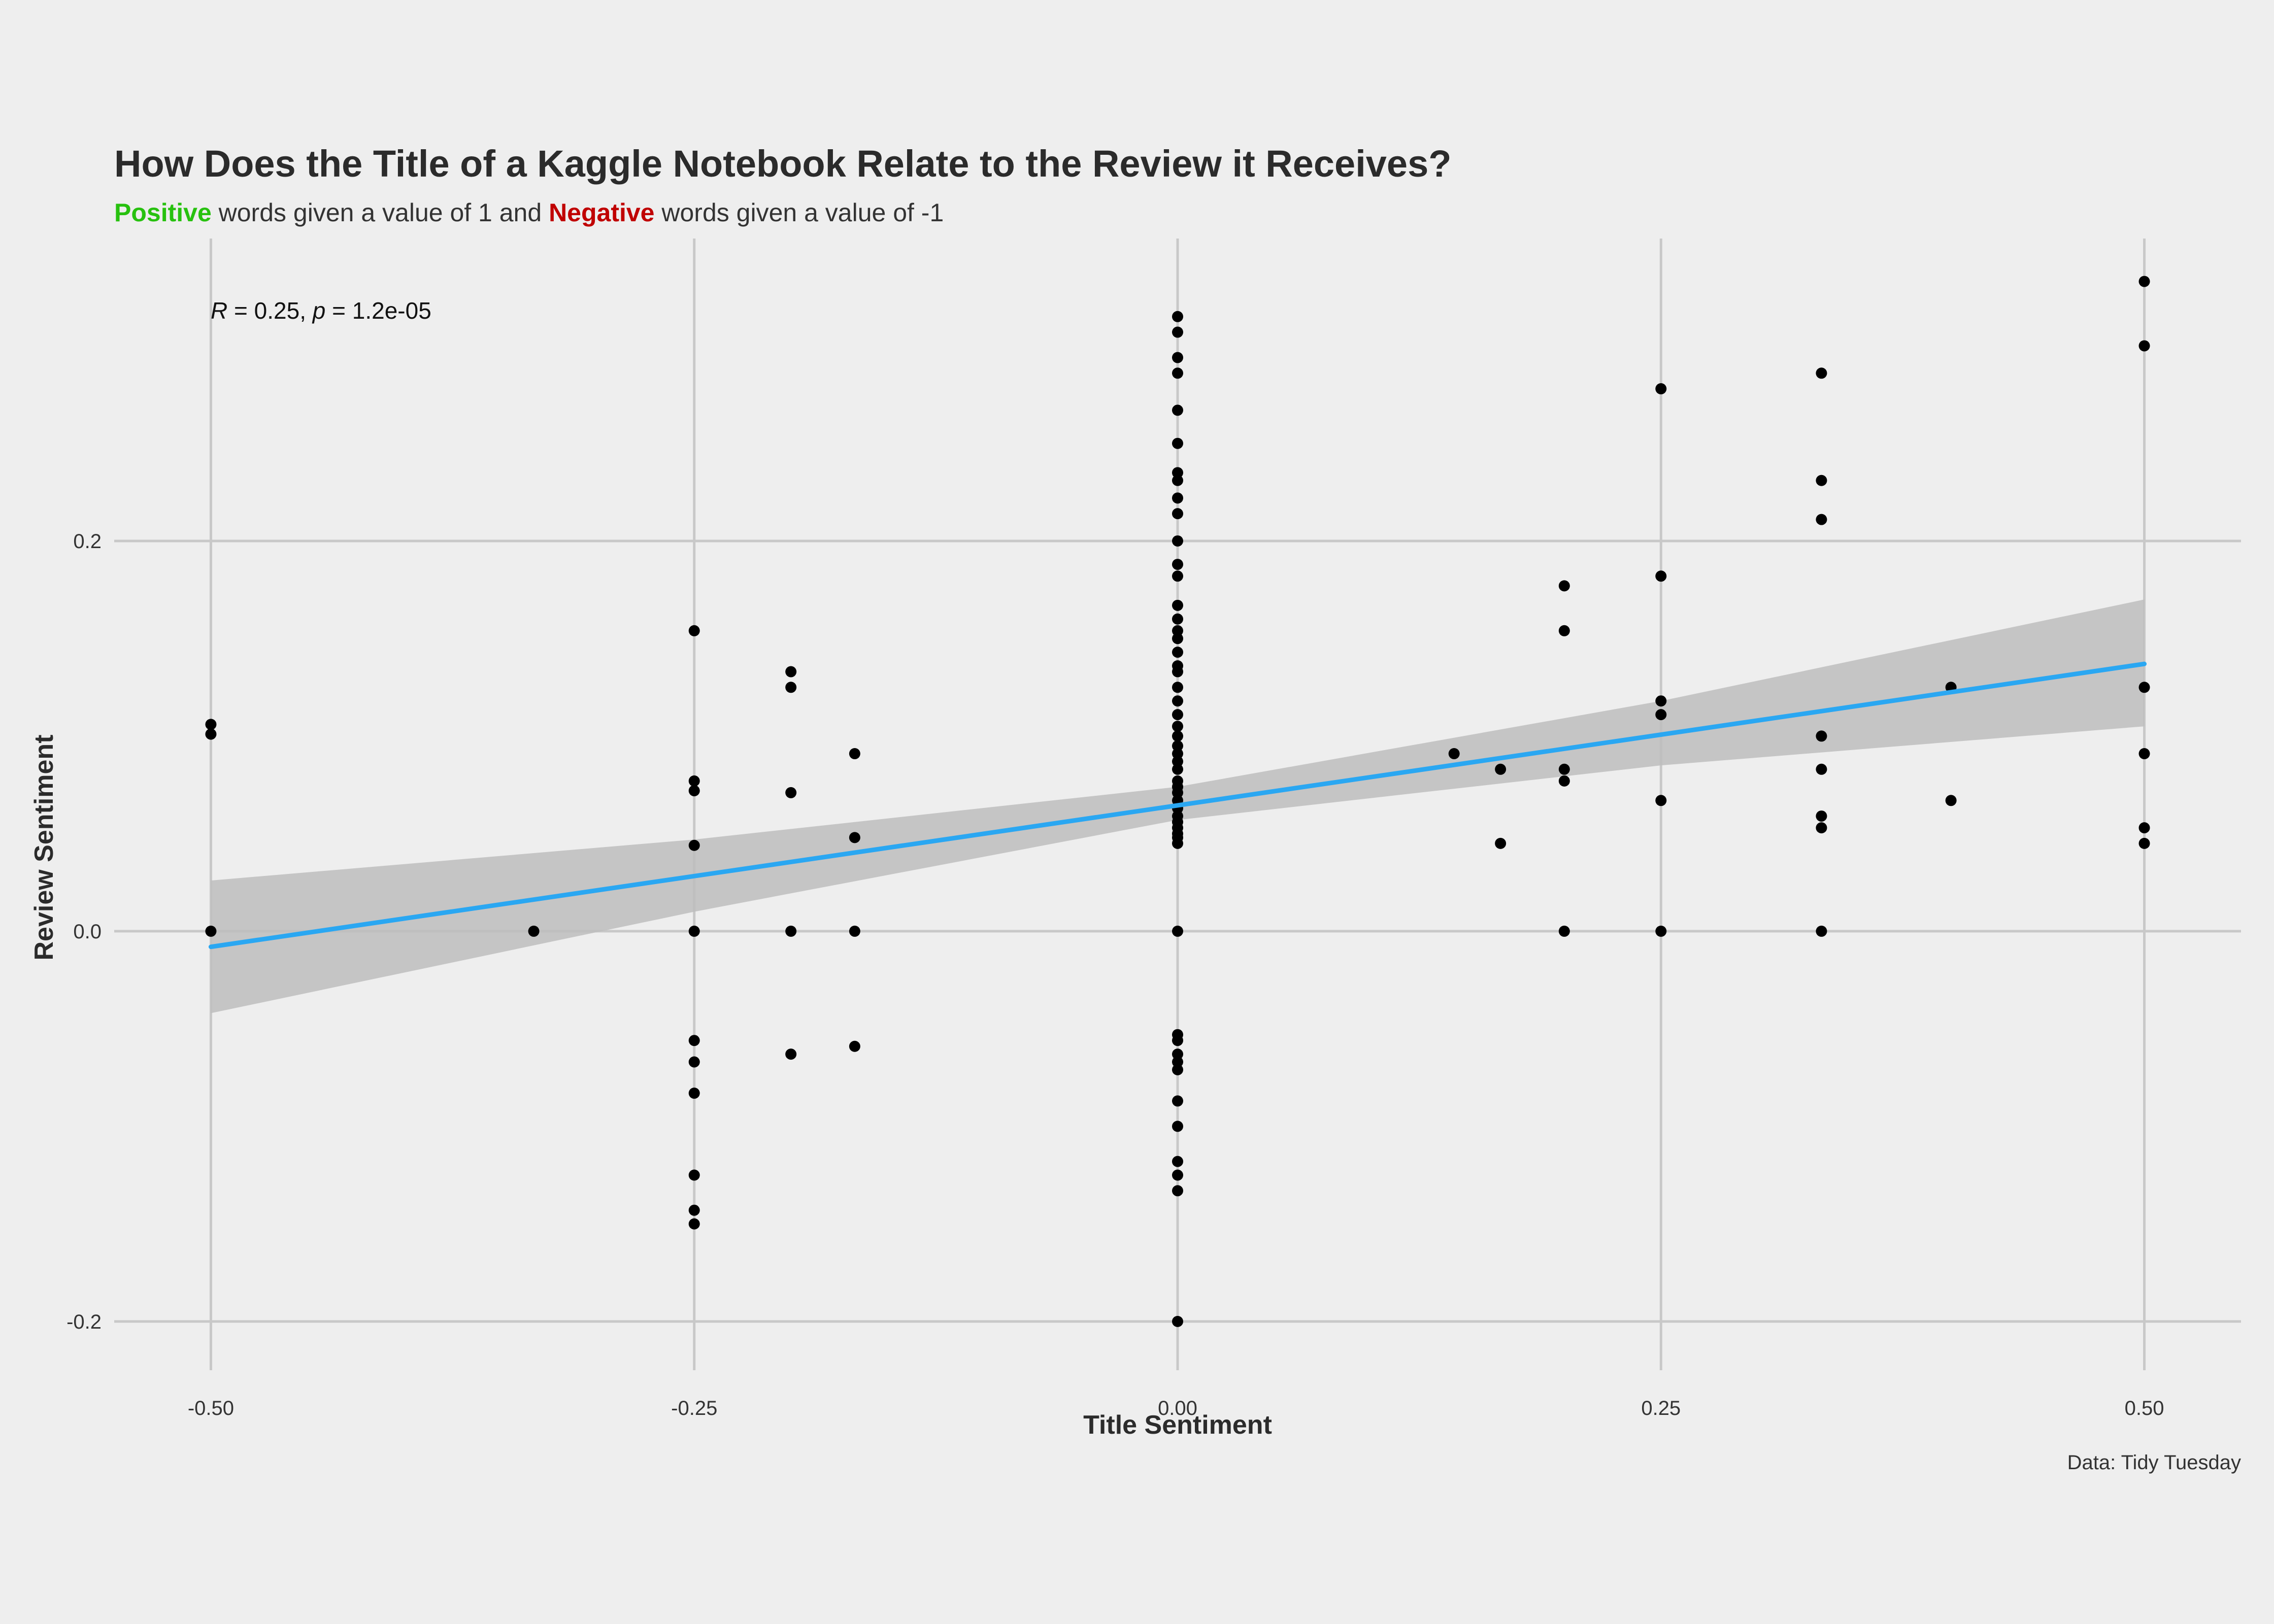 The width and height of the screenshot is (2274, 1624). What do you see at coordinates (87, 932) in the screenshot?
I see `y-tick-label-1: 0.0` at bounding box center [87, 932].